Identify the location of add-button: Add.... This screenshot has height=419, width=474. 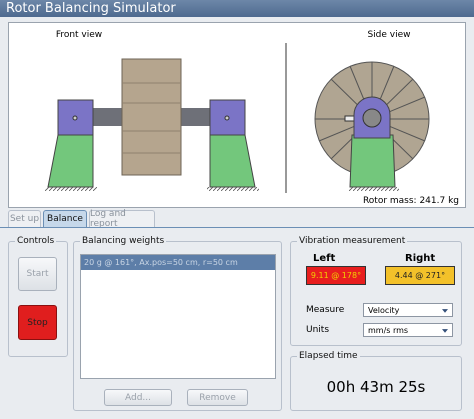
(138, 397).